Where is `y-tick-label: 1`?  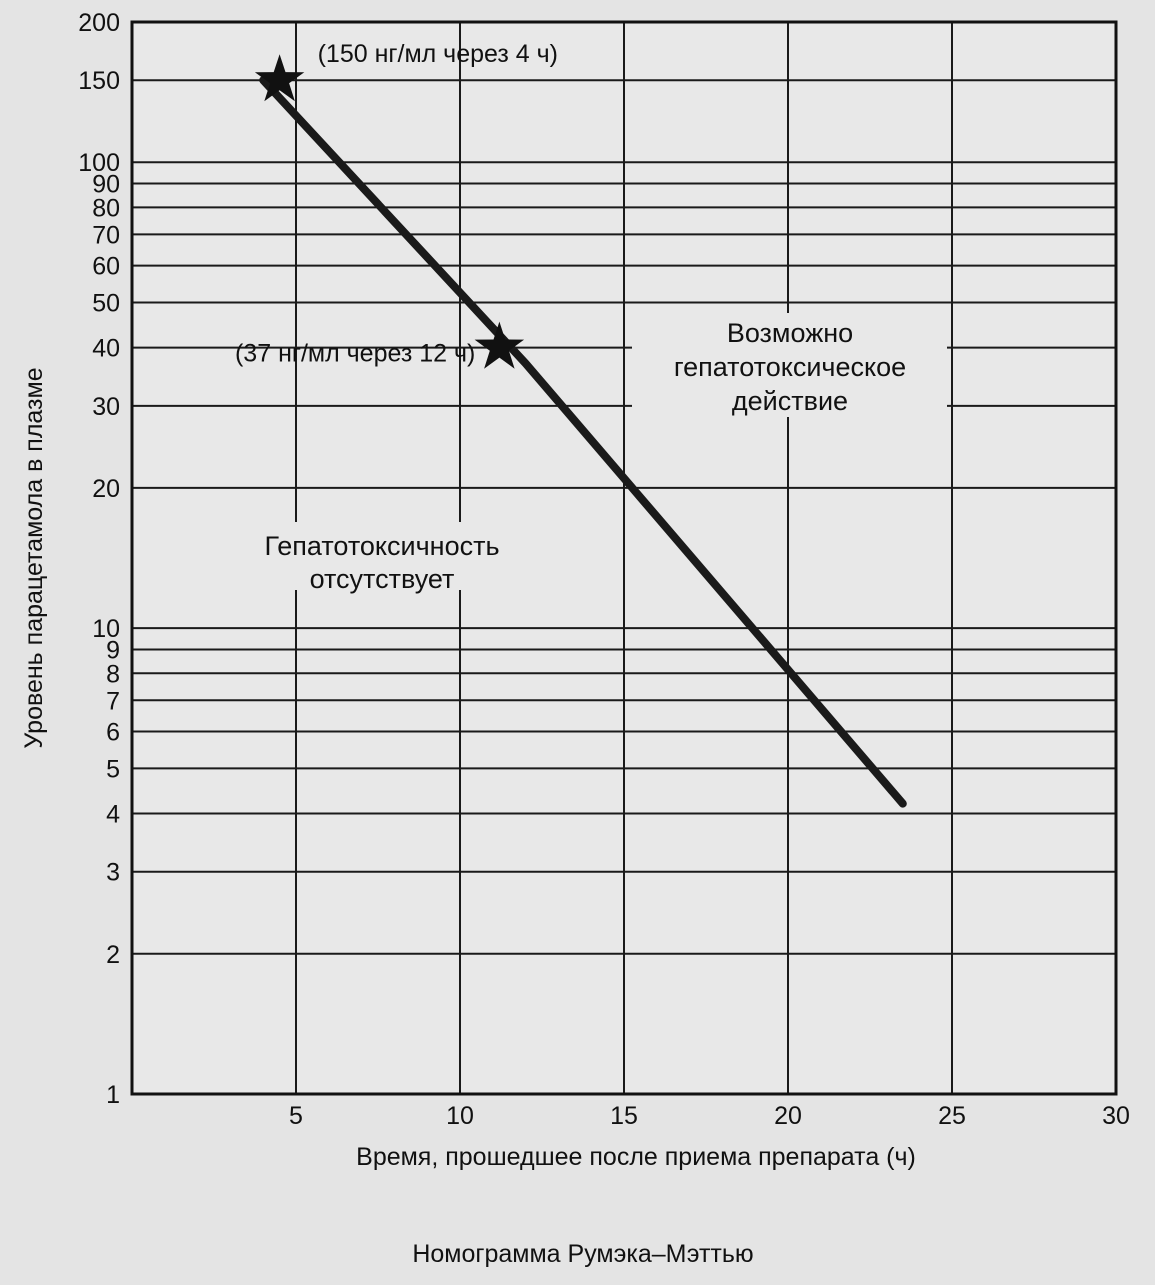 y-tick-label: 1 is located at coordinates (113, 1095).